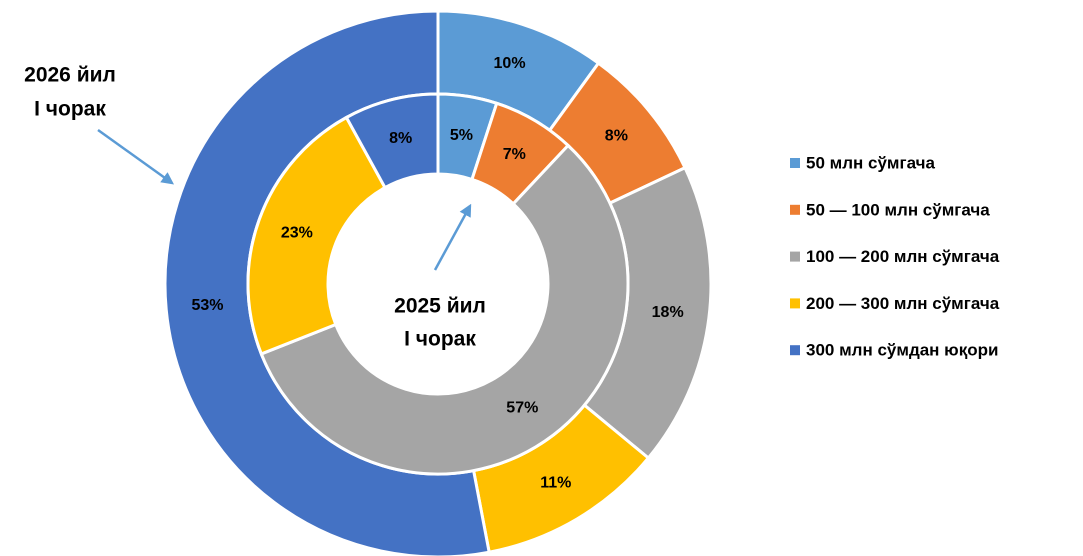 This screenshot has height=556, width=1083. I want to click on value-label: 5%, so click(461, 135).